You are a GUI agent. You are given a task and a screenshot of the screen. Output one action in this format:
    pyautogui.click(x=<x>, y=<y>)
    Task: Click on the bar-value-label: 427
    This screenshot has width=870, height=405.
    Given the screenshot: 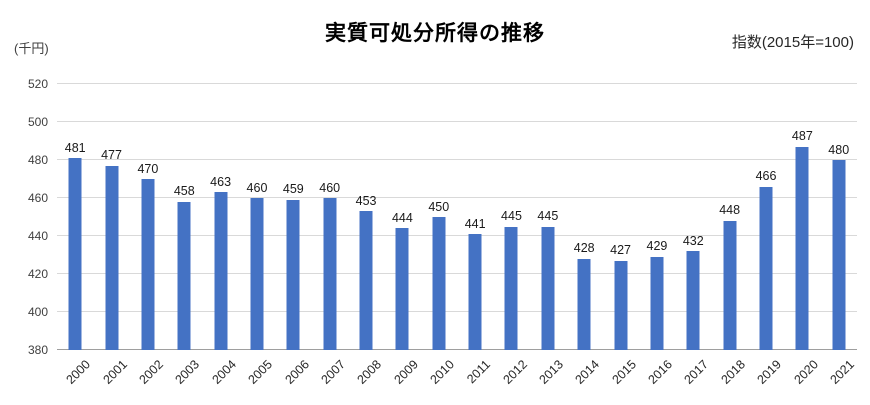 What is the action you would take?
    pyautogui.click(x=620, y=250)
    